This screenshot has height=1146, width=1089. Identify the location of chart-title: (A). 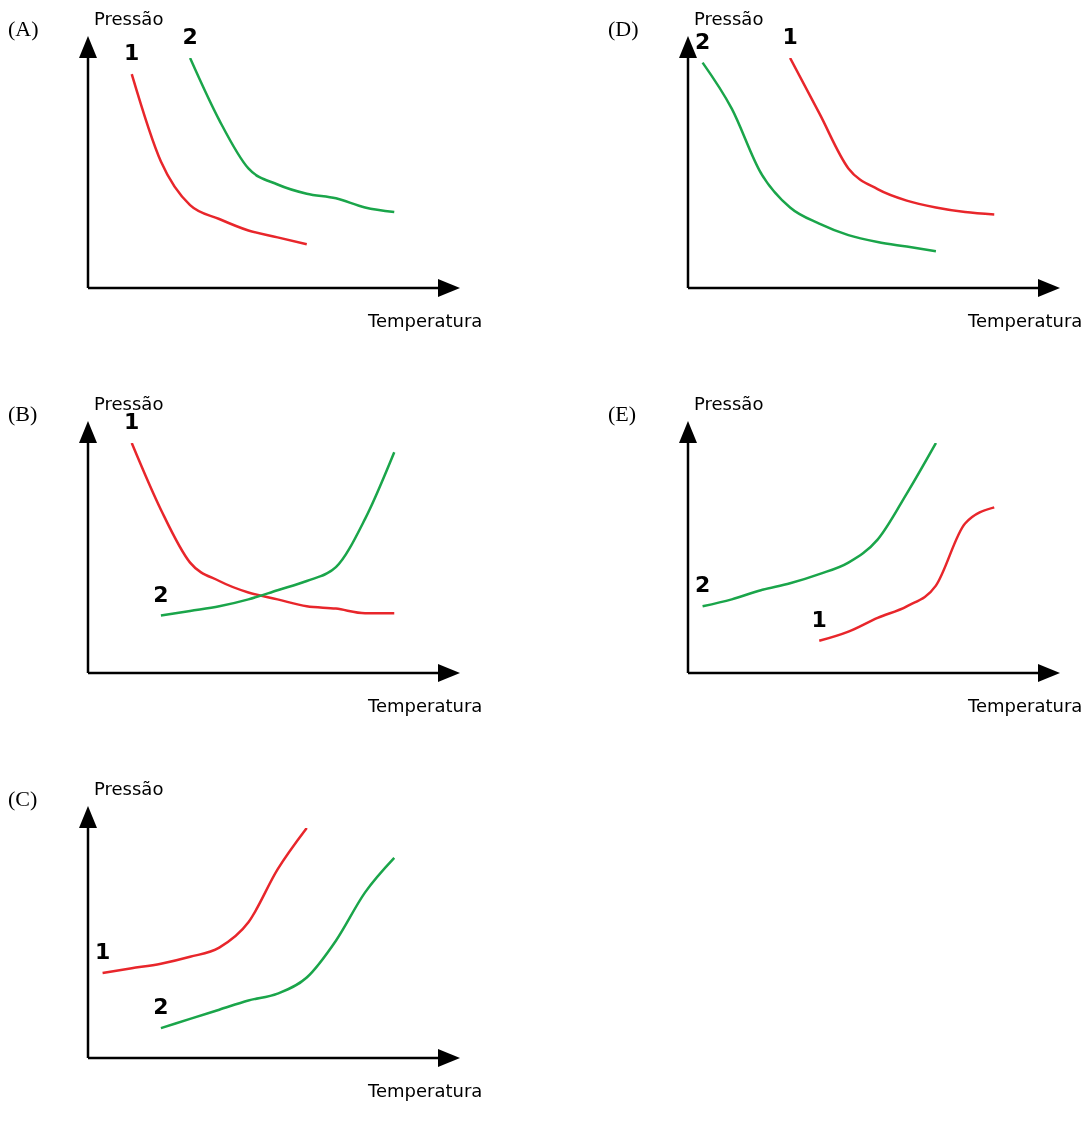
(23, 29).